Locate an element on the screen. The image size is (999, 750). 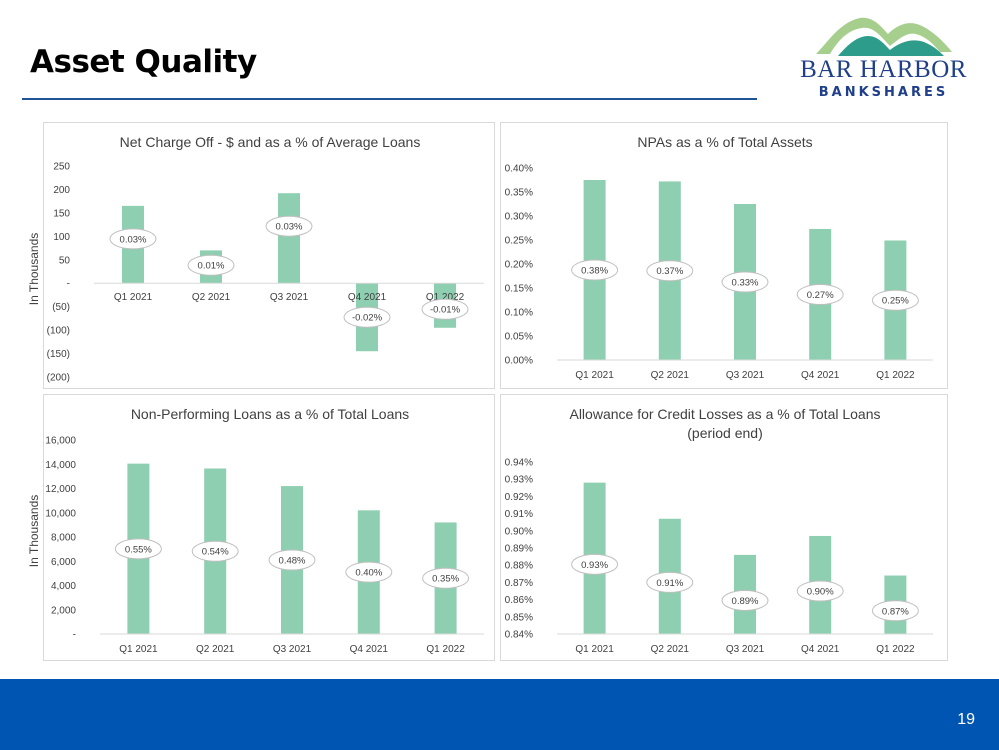
y-tick-label: (150) is located at coordinates (58, 354).